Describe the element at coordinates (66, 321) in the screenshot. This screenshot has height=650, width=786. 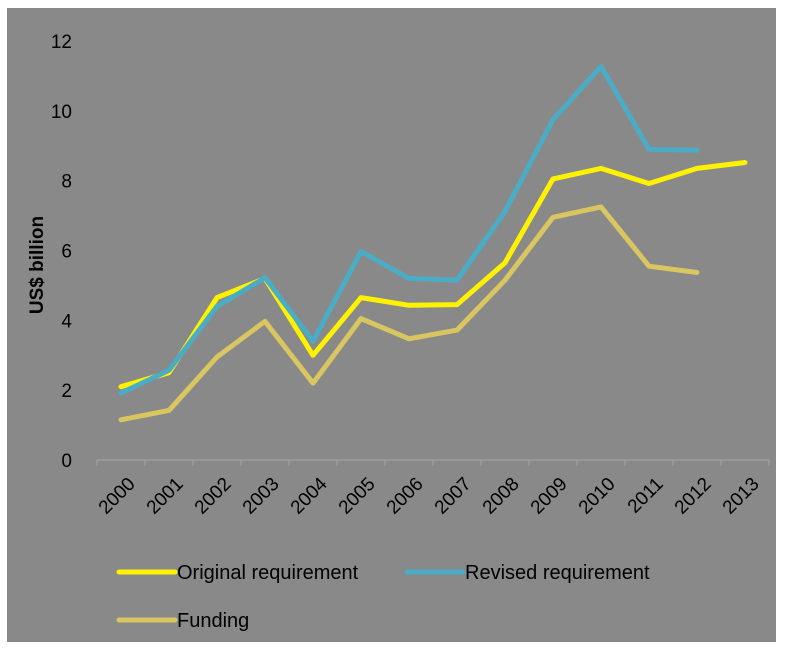
I see `y-tick-label: 4` at that location.